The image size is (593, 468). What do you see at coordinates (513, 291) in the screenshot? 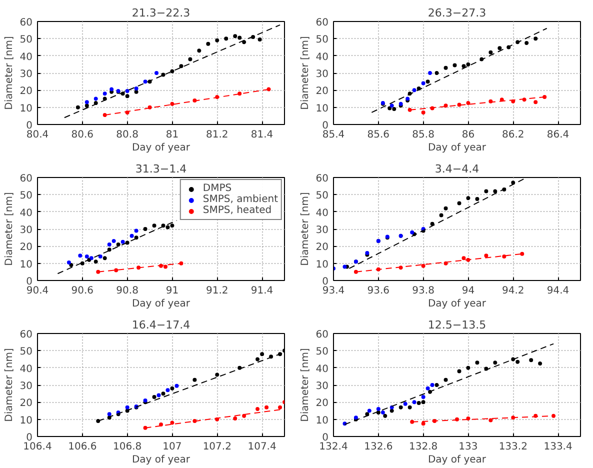
I see `x-tick-label: 94.2` at bounding box center [513, 291].